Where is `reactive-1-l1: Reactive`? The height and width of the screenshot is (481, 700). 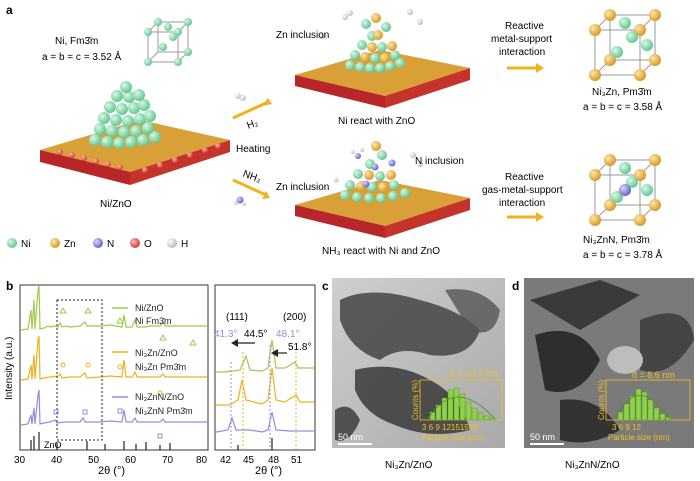 reactive-1-l1: Reactive is located at coordinates (524, 26).